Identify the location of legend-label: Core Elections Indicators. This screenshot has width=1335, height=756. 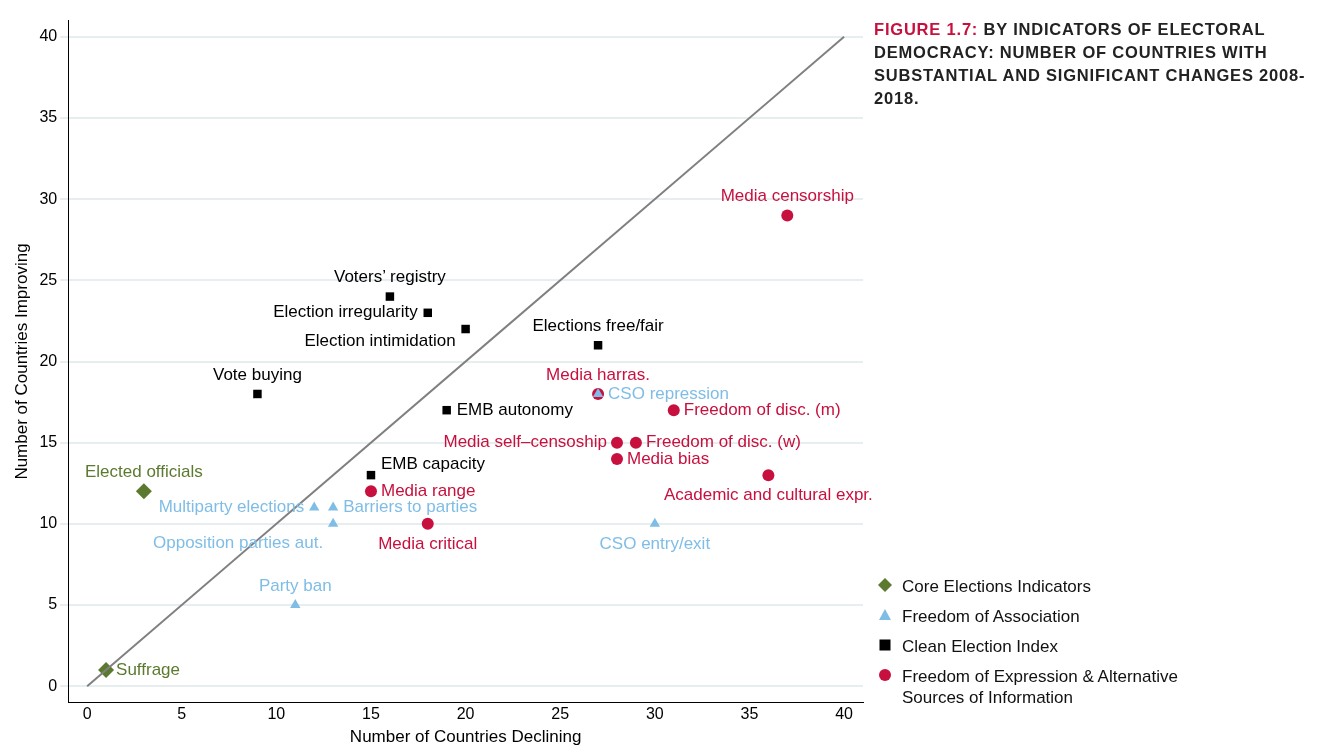
(997, 586).